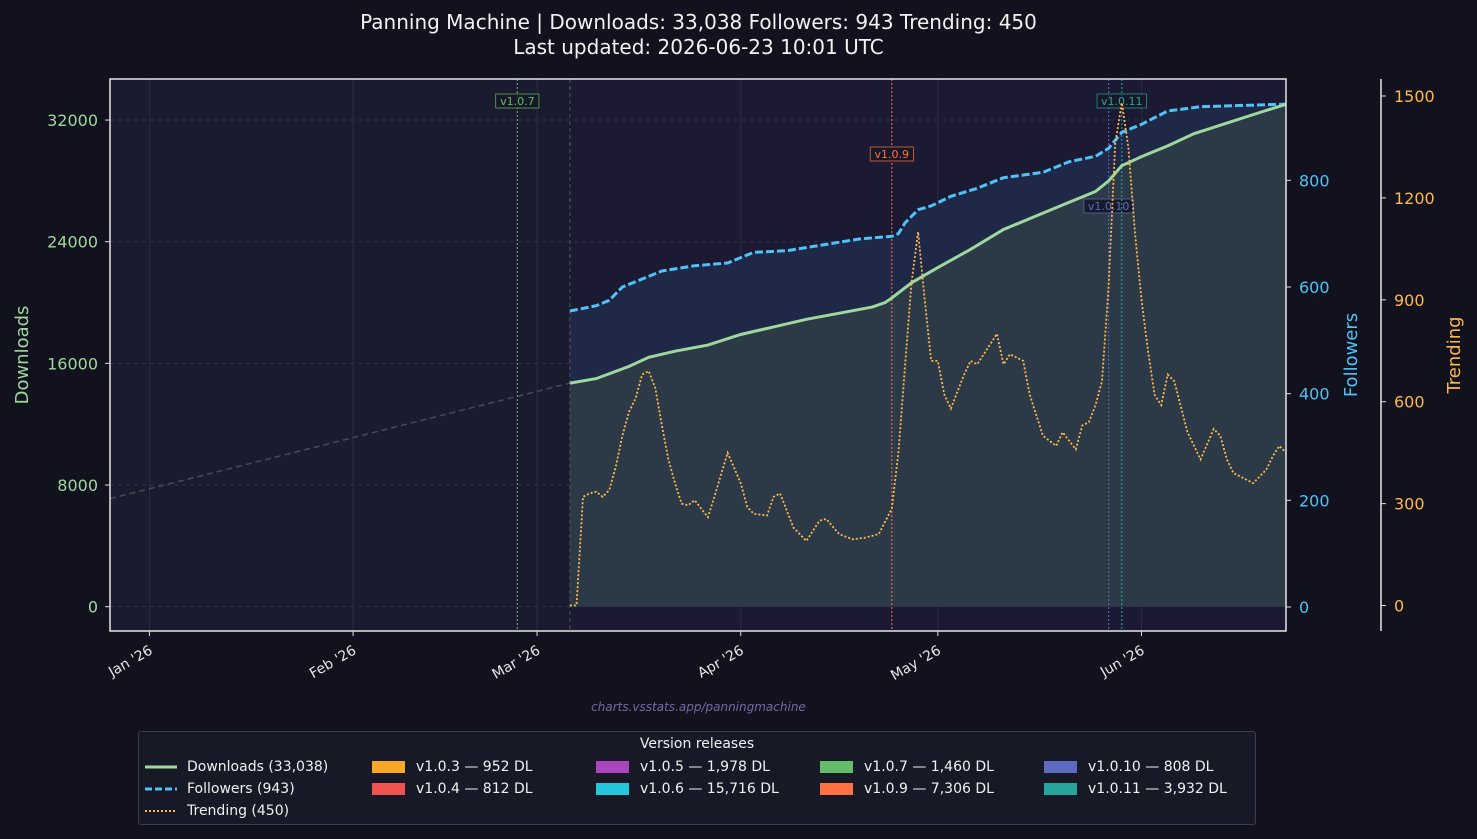 This screenshot has width=1477, height=839. Describe the element at coordinates (340, 441) in the screenshot. I see `downloads-projection-line` at that location.